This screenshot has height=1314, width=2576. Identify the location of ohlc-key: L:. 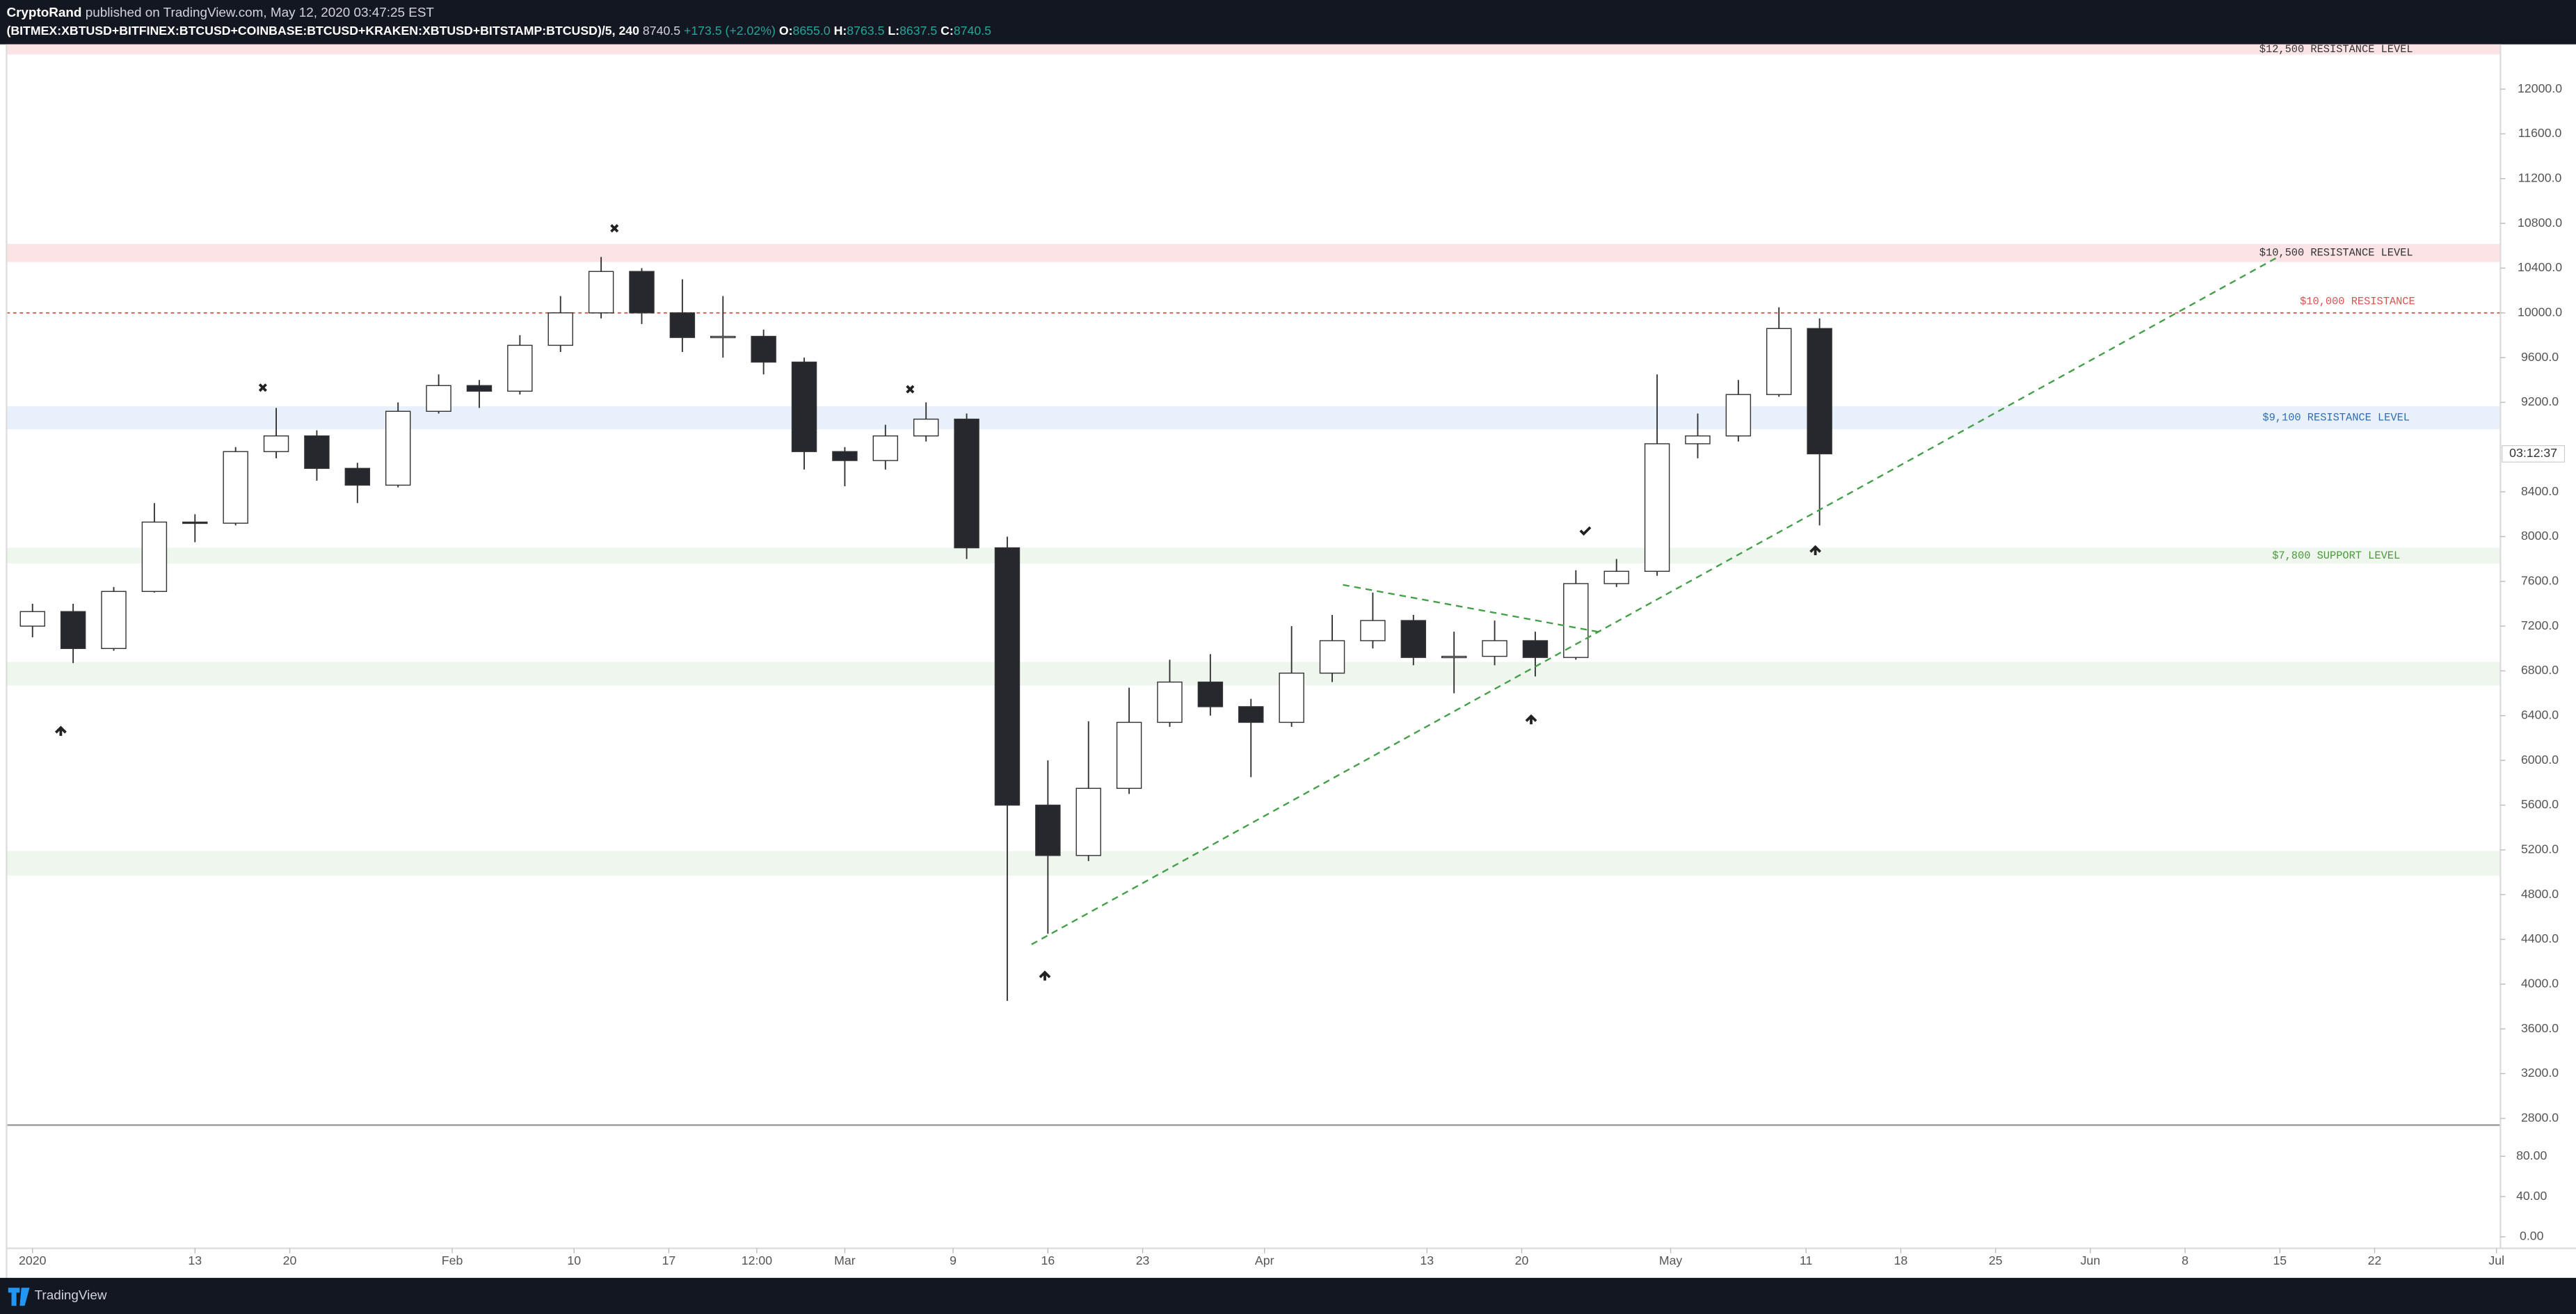
(893, 31).